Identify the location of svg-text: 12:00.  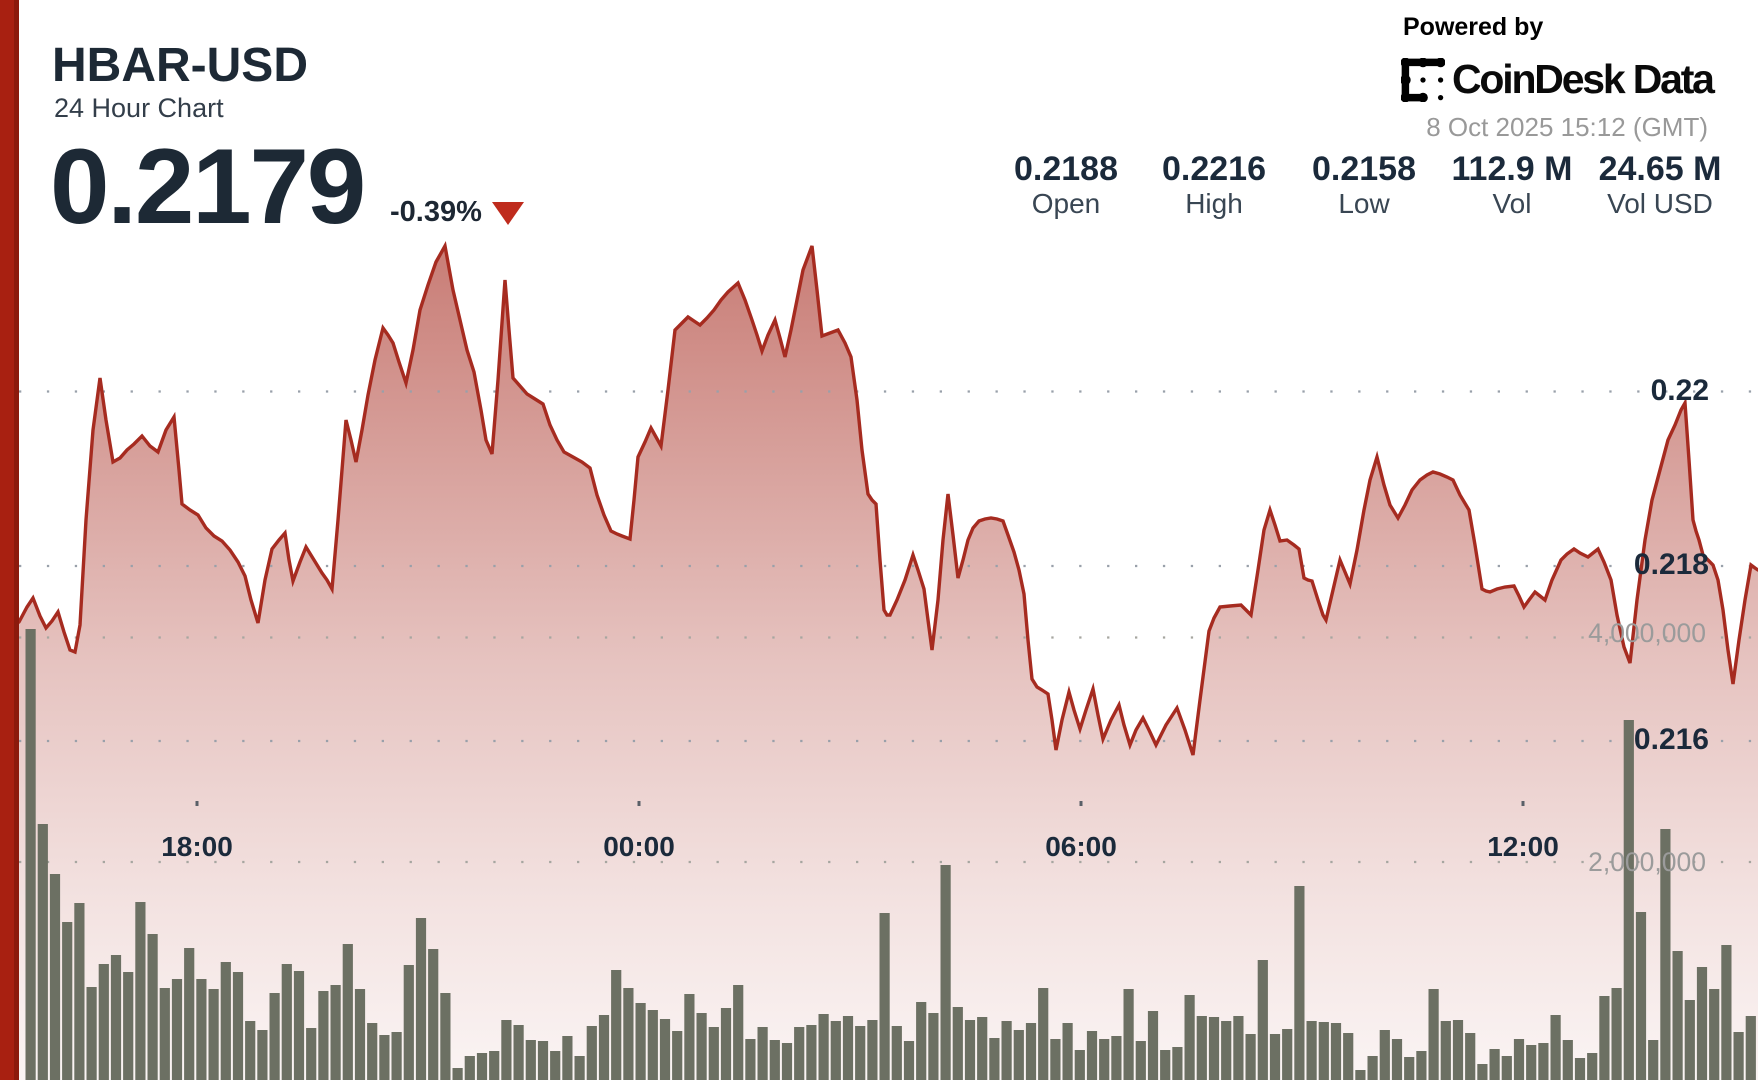
(1523, 846).